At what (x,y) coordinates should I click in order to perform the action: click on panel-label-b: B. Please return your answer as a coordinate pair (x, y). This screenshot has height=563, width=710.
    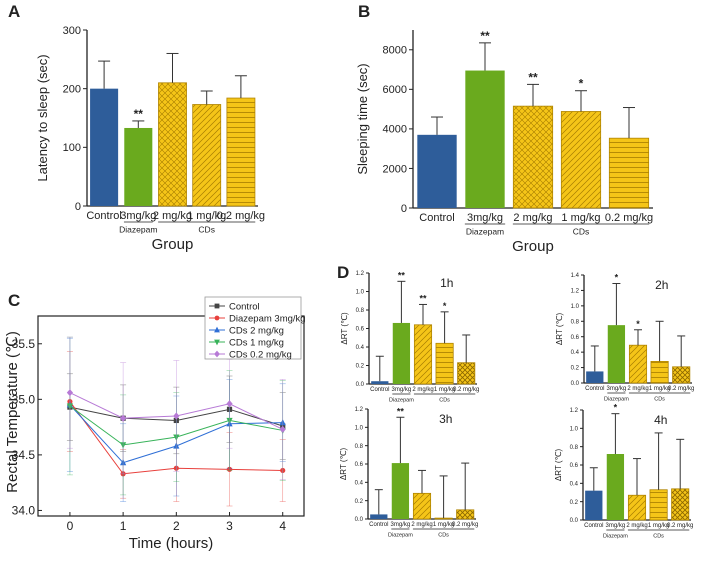
    Looking at the image, I should click on (364, 11).